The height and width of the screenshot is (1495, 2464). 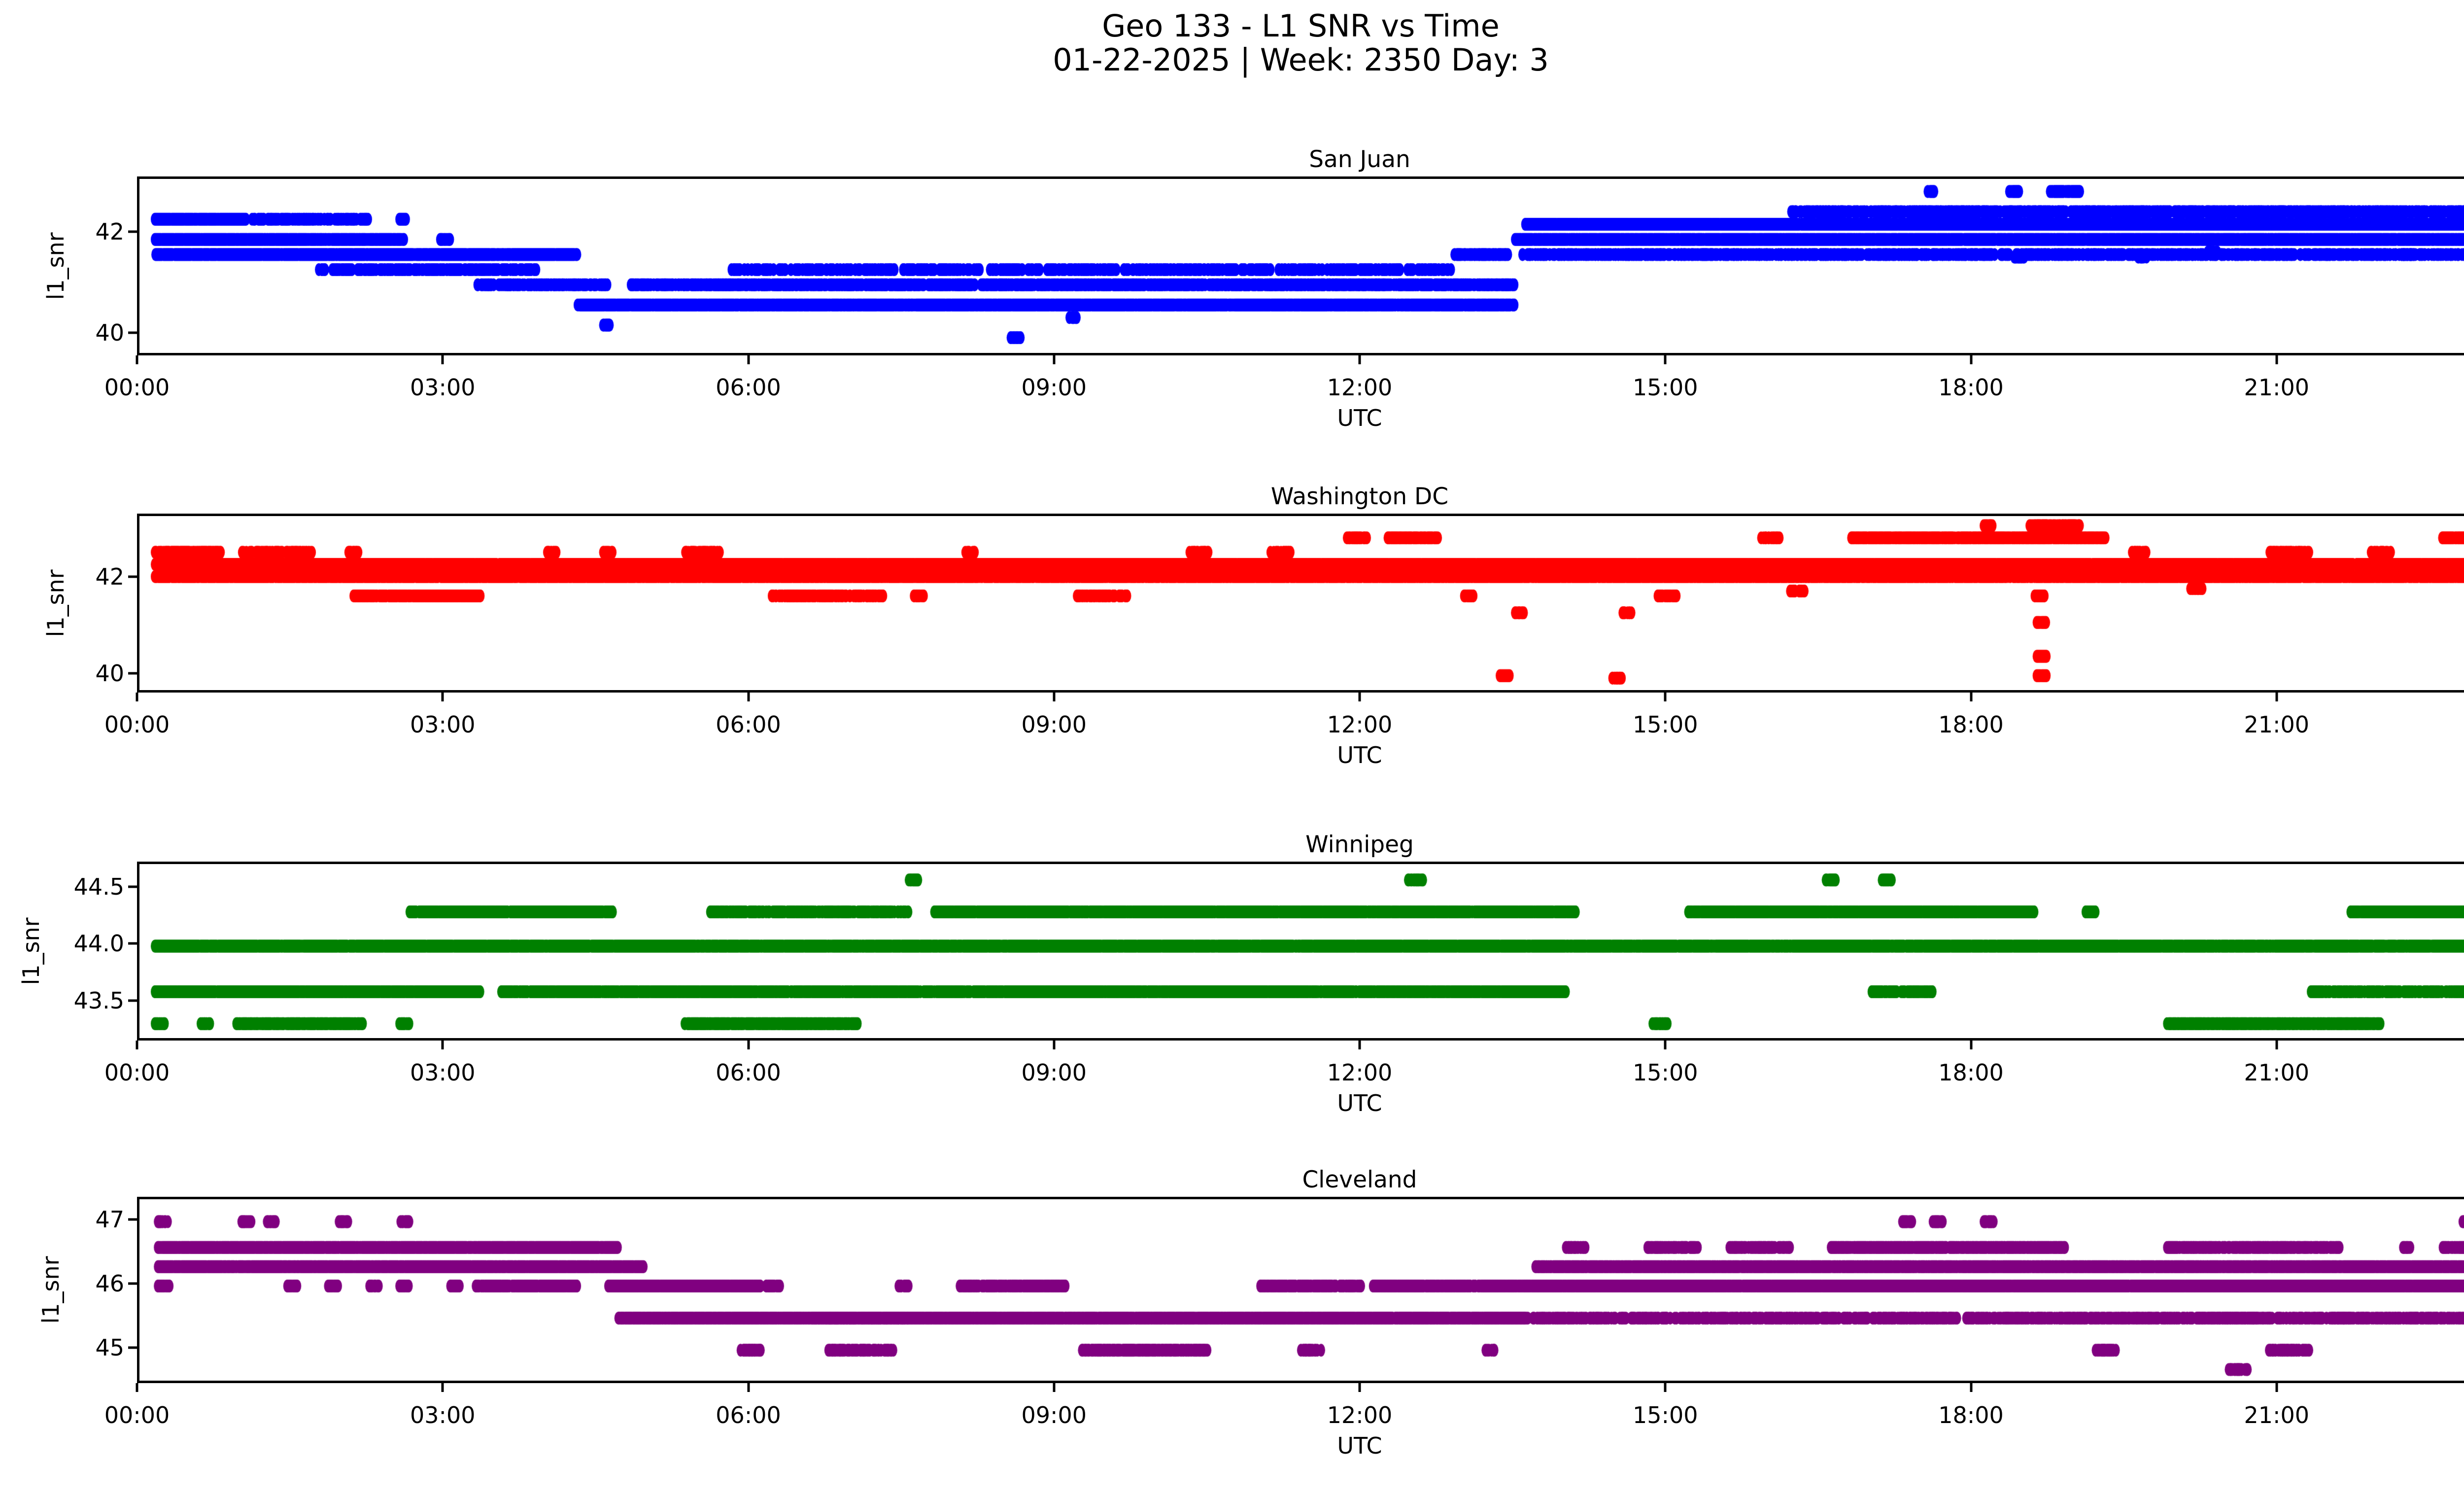 What do you see at coordinates (1359, 496) in the screenshot?
I see `subplot-title: Washington DC` at bounding box center [1359, 496].